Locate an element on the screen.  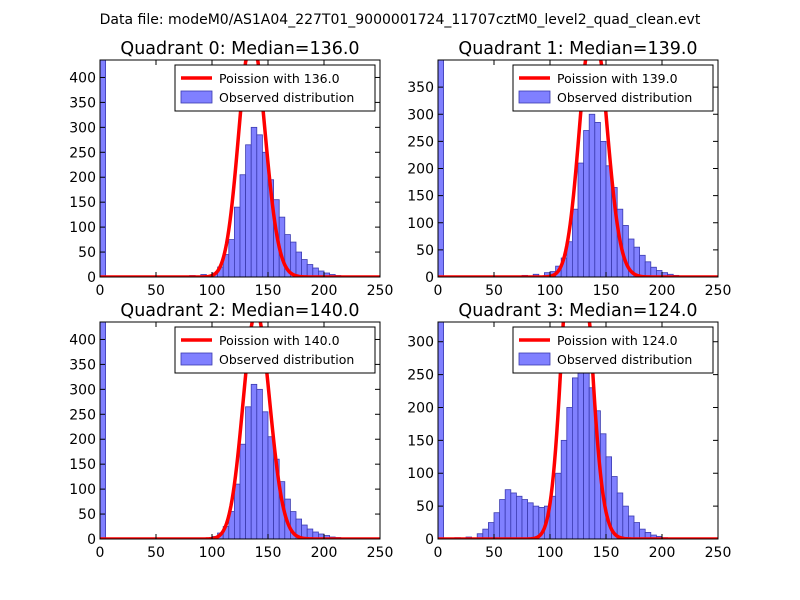
legend: Poission with 136.0 Observed distribution is located at coordinates (275, 88).